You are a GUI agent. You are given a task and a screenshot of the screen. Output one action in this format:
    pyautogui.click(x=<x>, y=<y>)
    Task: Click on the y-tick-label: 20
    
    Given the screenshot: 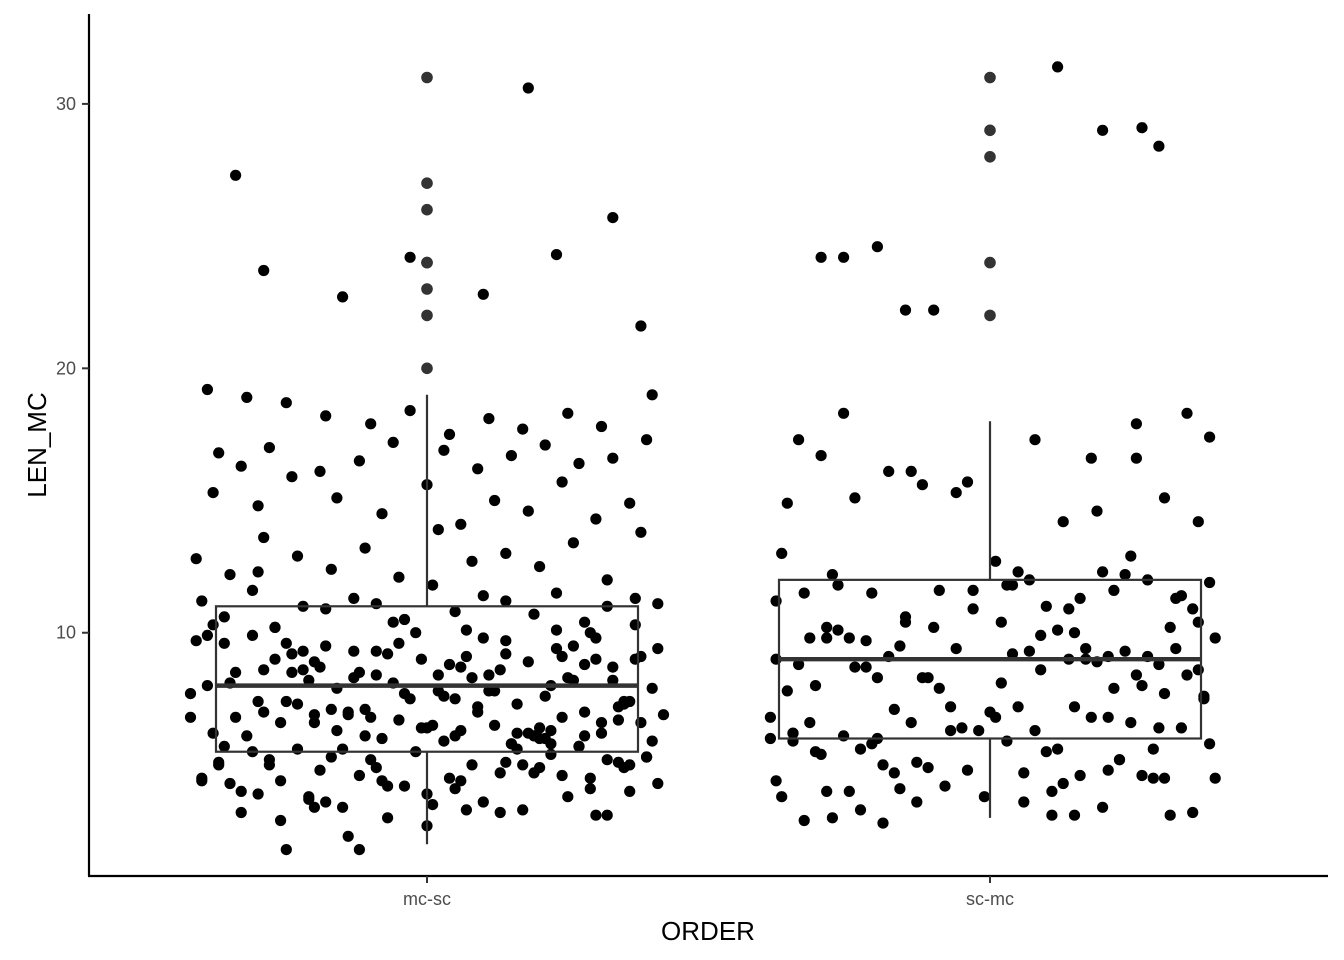 What is the action you would take?
    pyautogui.click(x=66, y=368)
    